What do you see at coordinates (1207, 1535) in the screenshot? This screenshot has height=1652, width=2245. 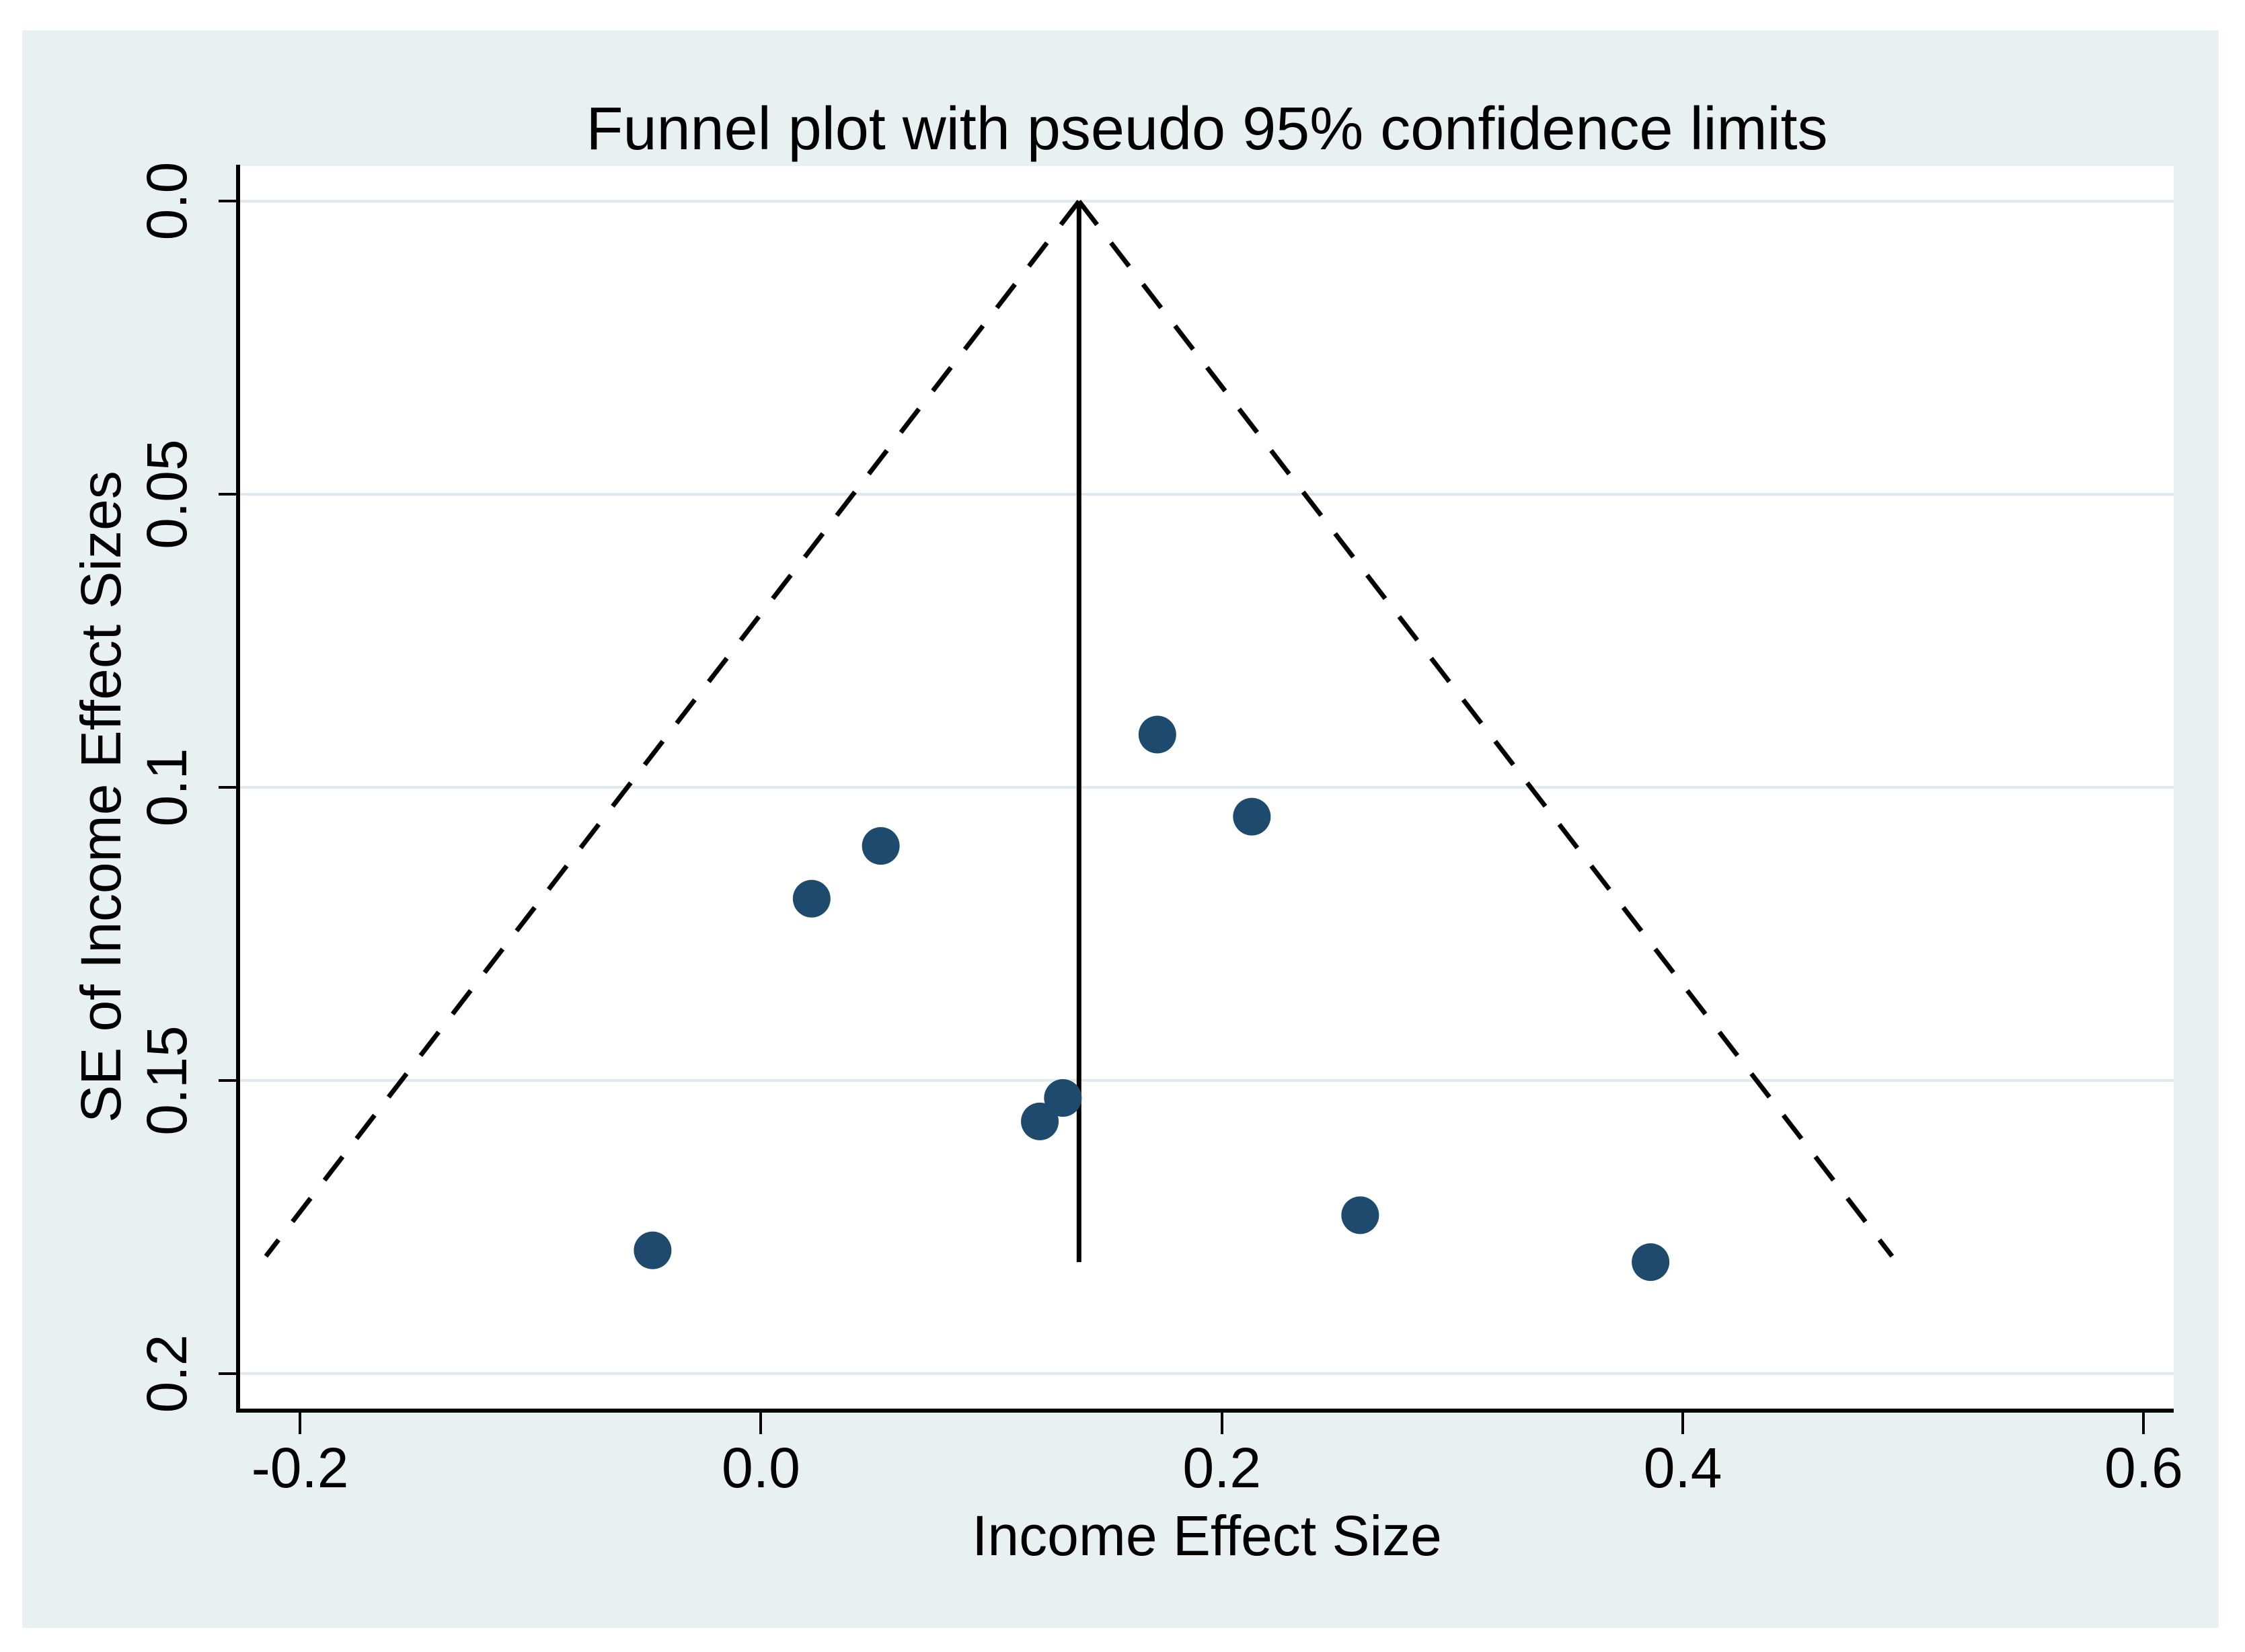 I see `x-axis-title: Income Effect Size` at bounding box center [1207, 1535].